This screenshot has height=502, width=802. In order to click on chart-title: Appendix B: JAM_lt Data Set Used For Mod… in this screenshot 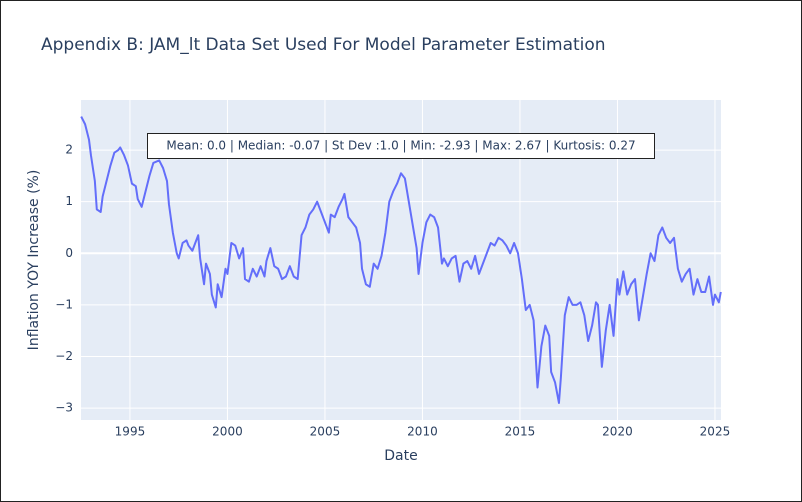, I will do `click(323, 45)`.